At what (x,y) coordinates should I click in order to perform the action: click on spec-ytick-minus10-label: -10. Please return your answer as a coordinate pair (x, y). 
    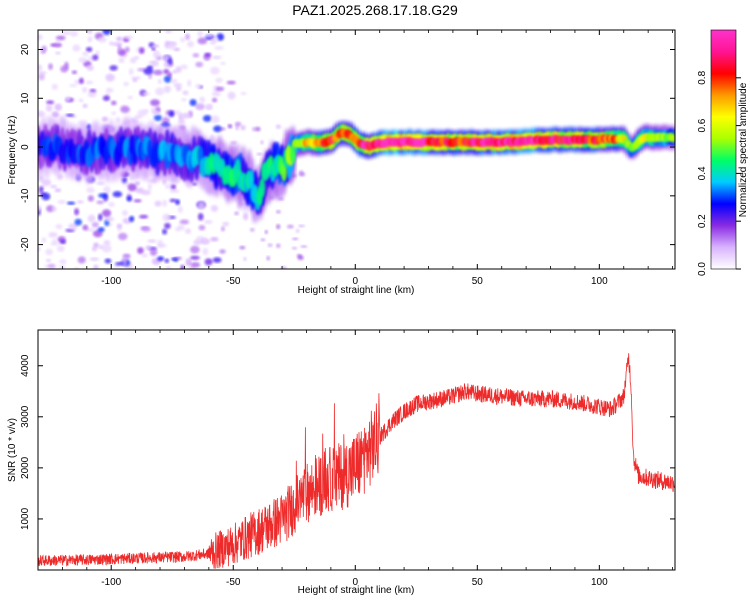
    Looking at the image, I should click on (25, 195).